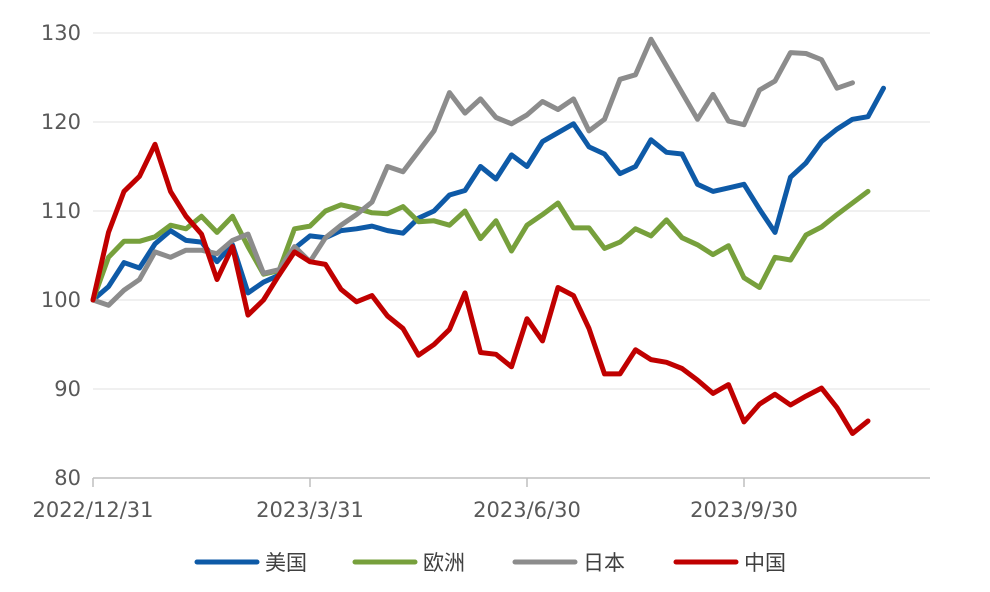  Describe the element at coordinates (61, 33) in the screenshot. I see `y-tick-label: 130` at that location.